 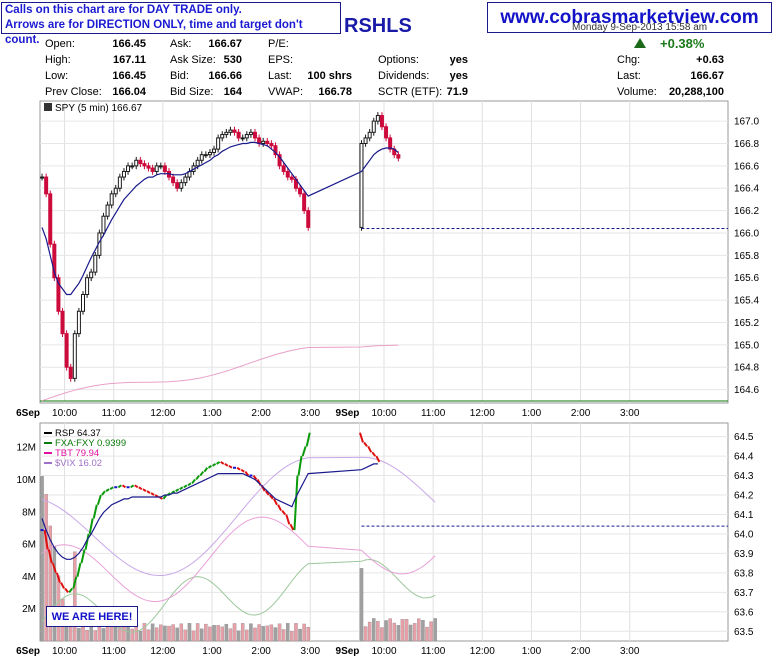 What do you see at coordinates (78, 433) in the screenshot?
I see `legend-entry: RSP 64.37` at bounding box center [78, 433].